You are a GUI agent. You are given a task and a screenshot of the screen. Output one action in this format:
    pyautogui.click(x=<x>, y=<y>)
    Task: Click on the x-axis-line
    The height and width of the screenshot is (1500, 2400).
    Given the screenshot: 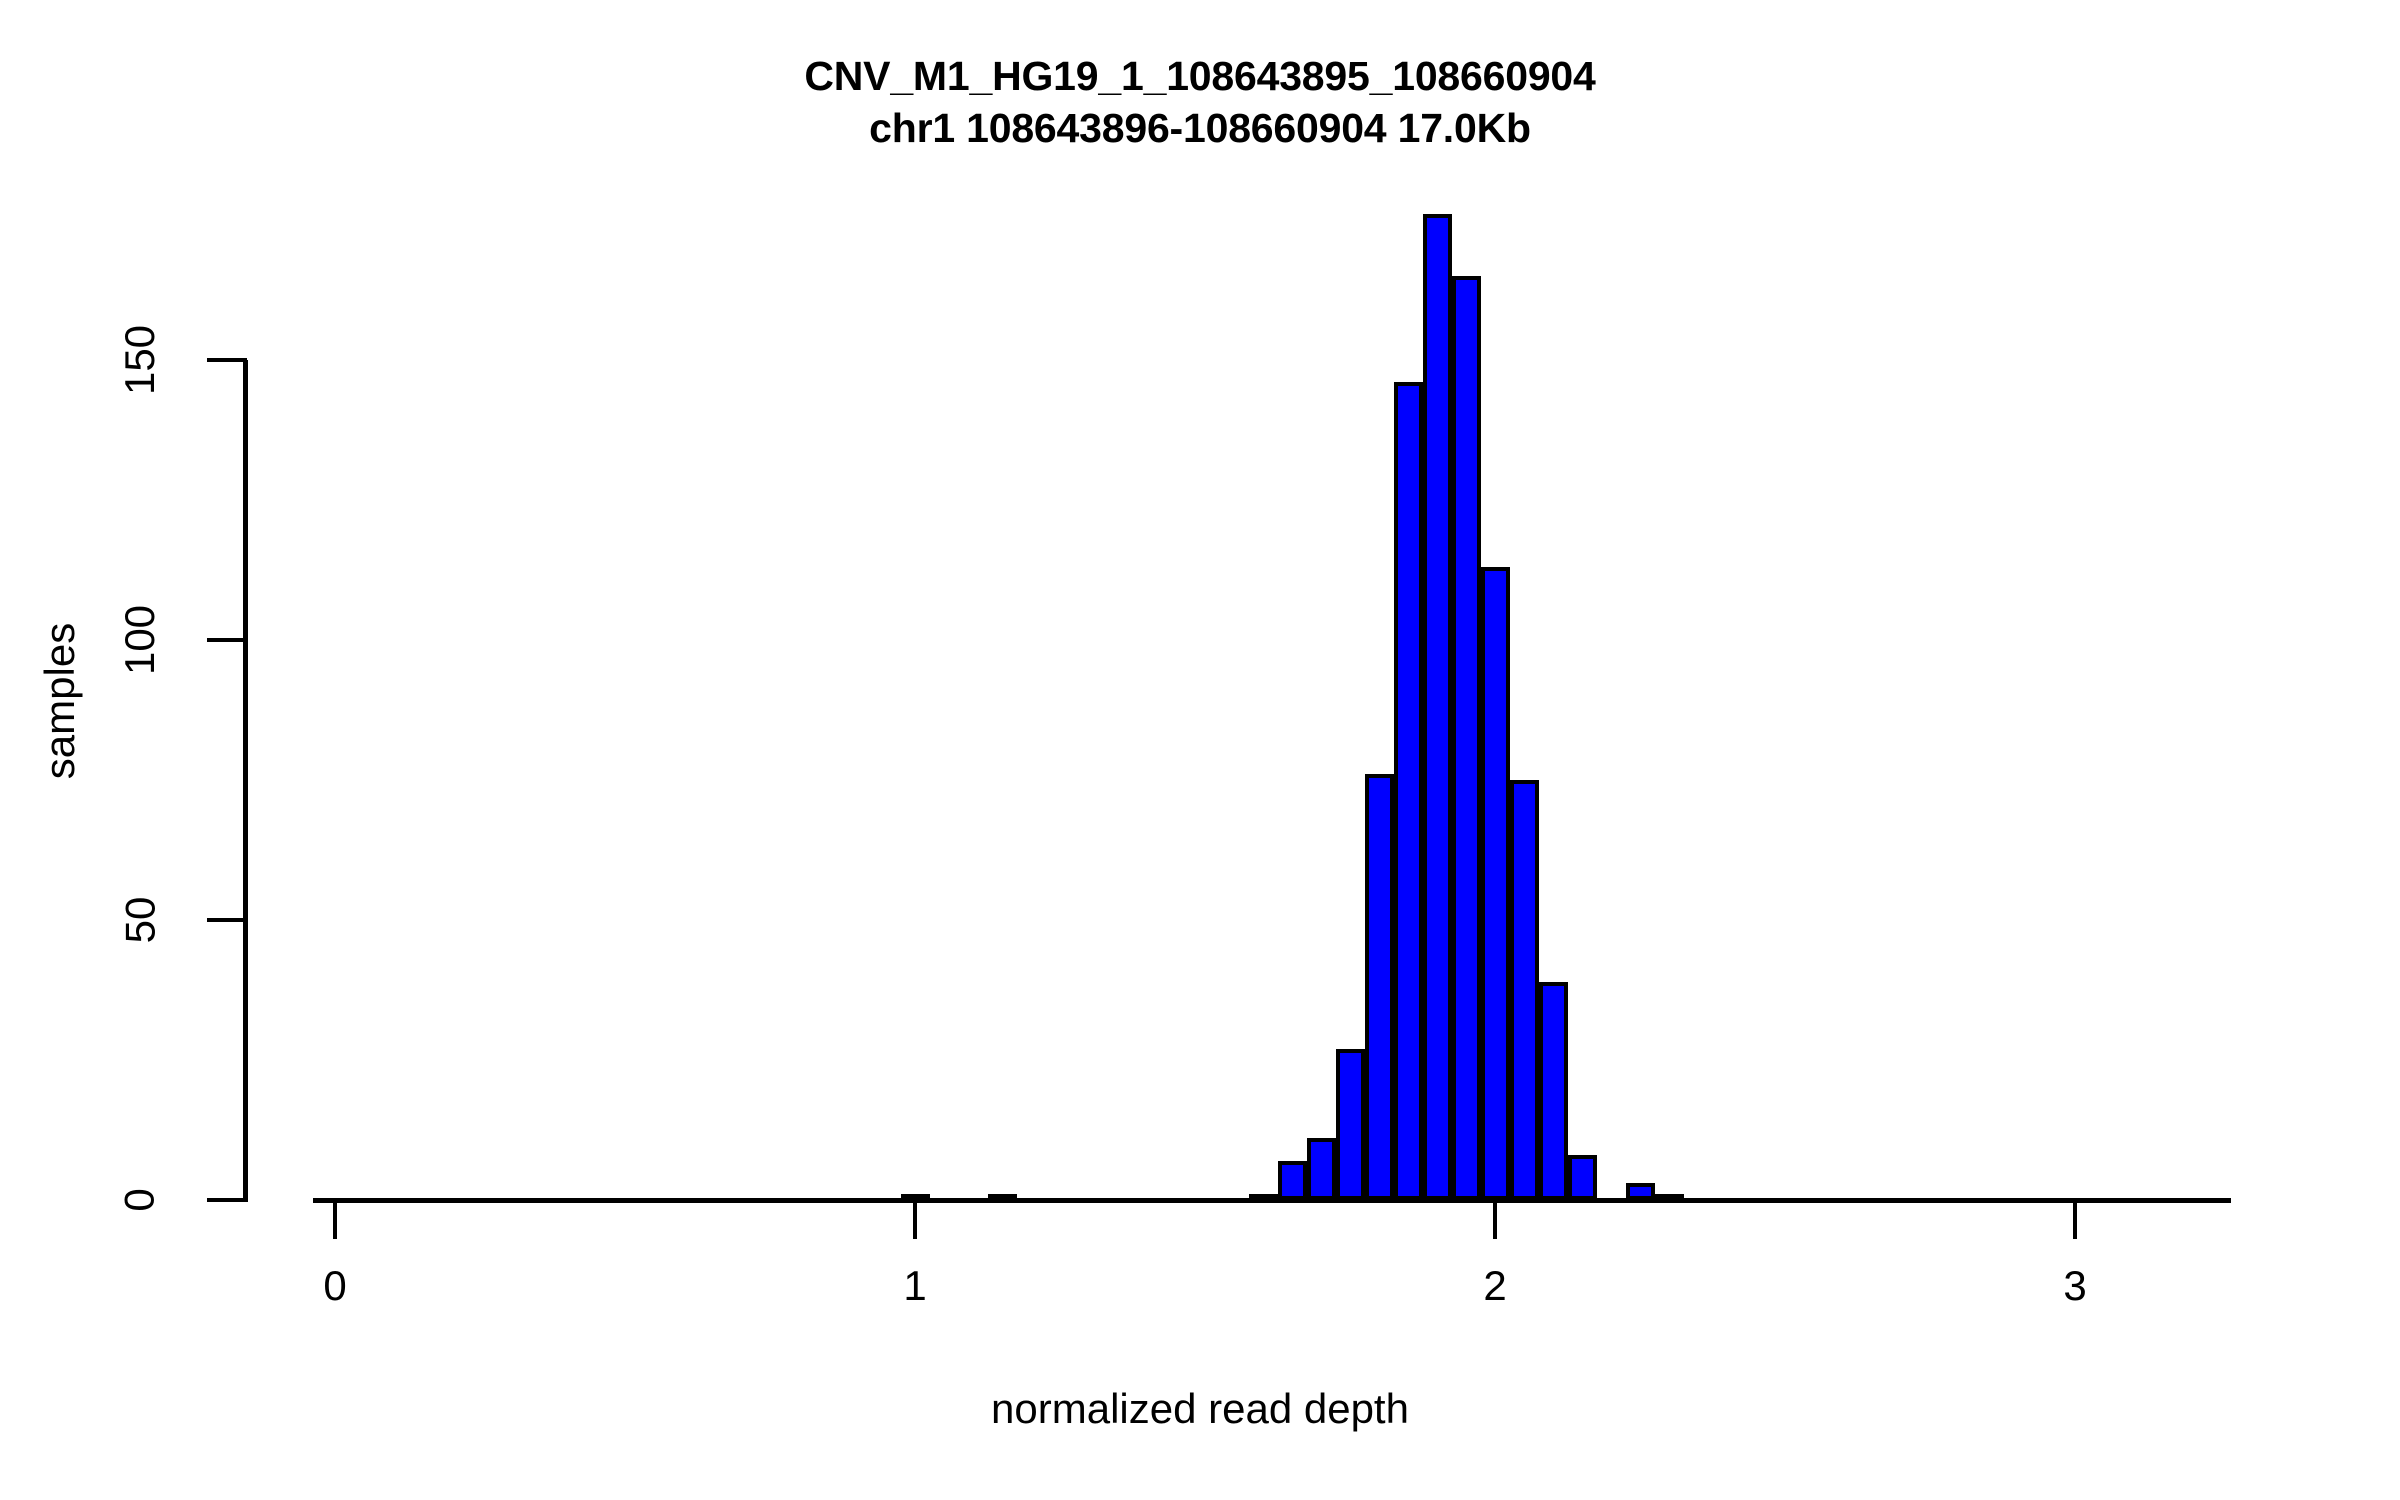 What is the action you would take?
    pyautogui.click(x=1272, y=1200)
    